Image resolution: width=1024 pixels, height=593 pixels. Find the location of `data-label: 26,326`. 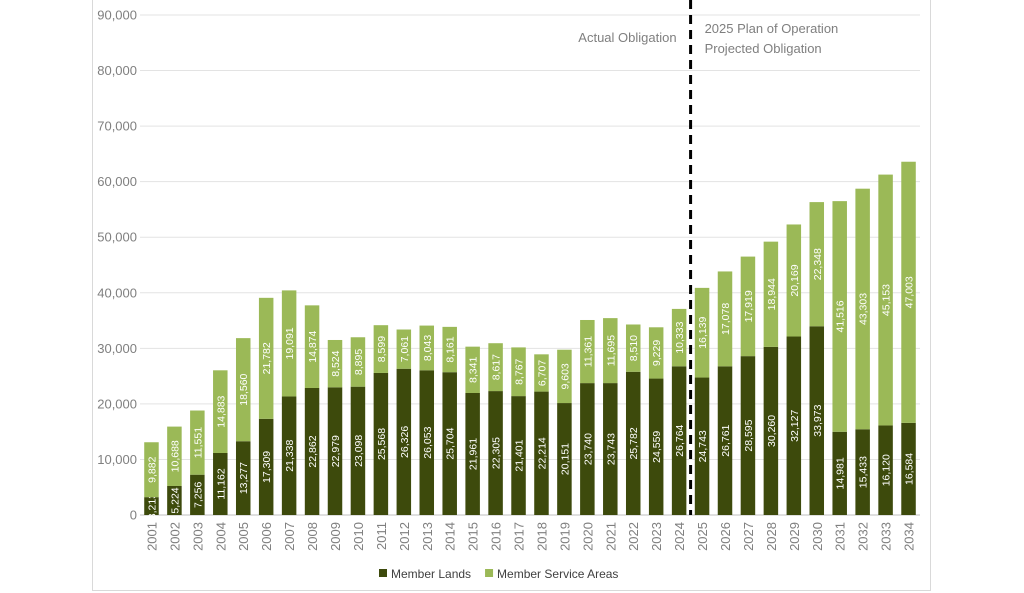

data-label: 26,326 is located at coordinates (405, 442).